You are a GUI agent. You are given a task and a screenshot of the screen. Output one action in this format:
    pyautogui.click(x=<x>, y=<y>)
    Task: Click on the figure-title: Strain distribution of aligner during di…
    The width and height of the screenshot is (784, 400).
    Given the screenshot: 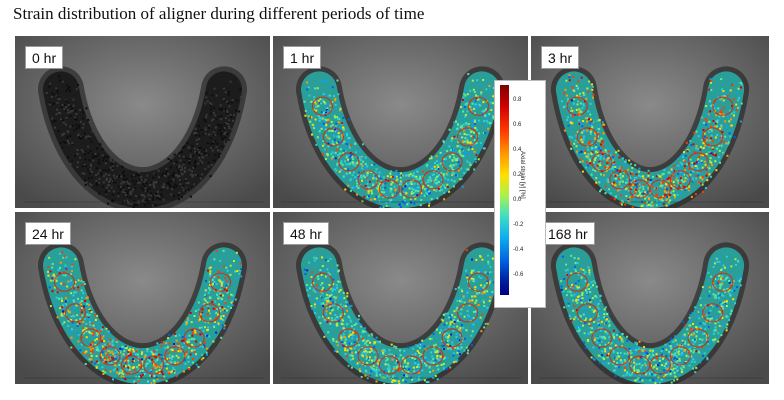 What is the action you would take?
    pyautogui.click(x=219, y=13)
    